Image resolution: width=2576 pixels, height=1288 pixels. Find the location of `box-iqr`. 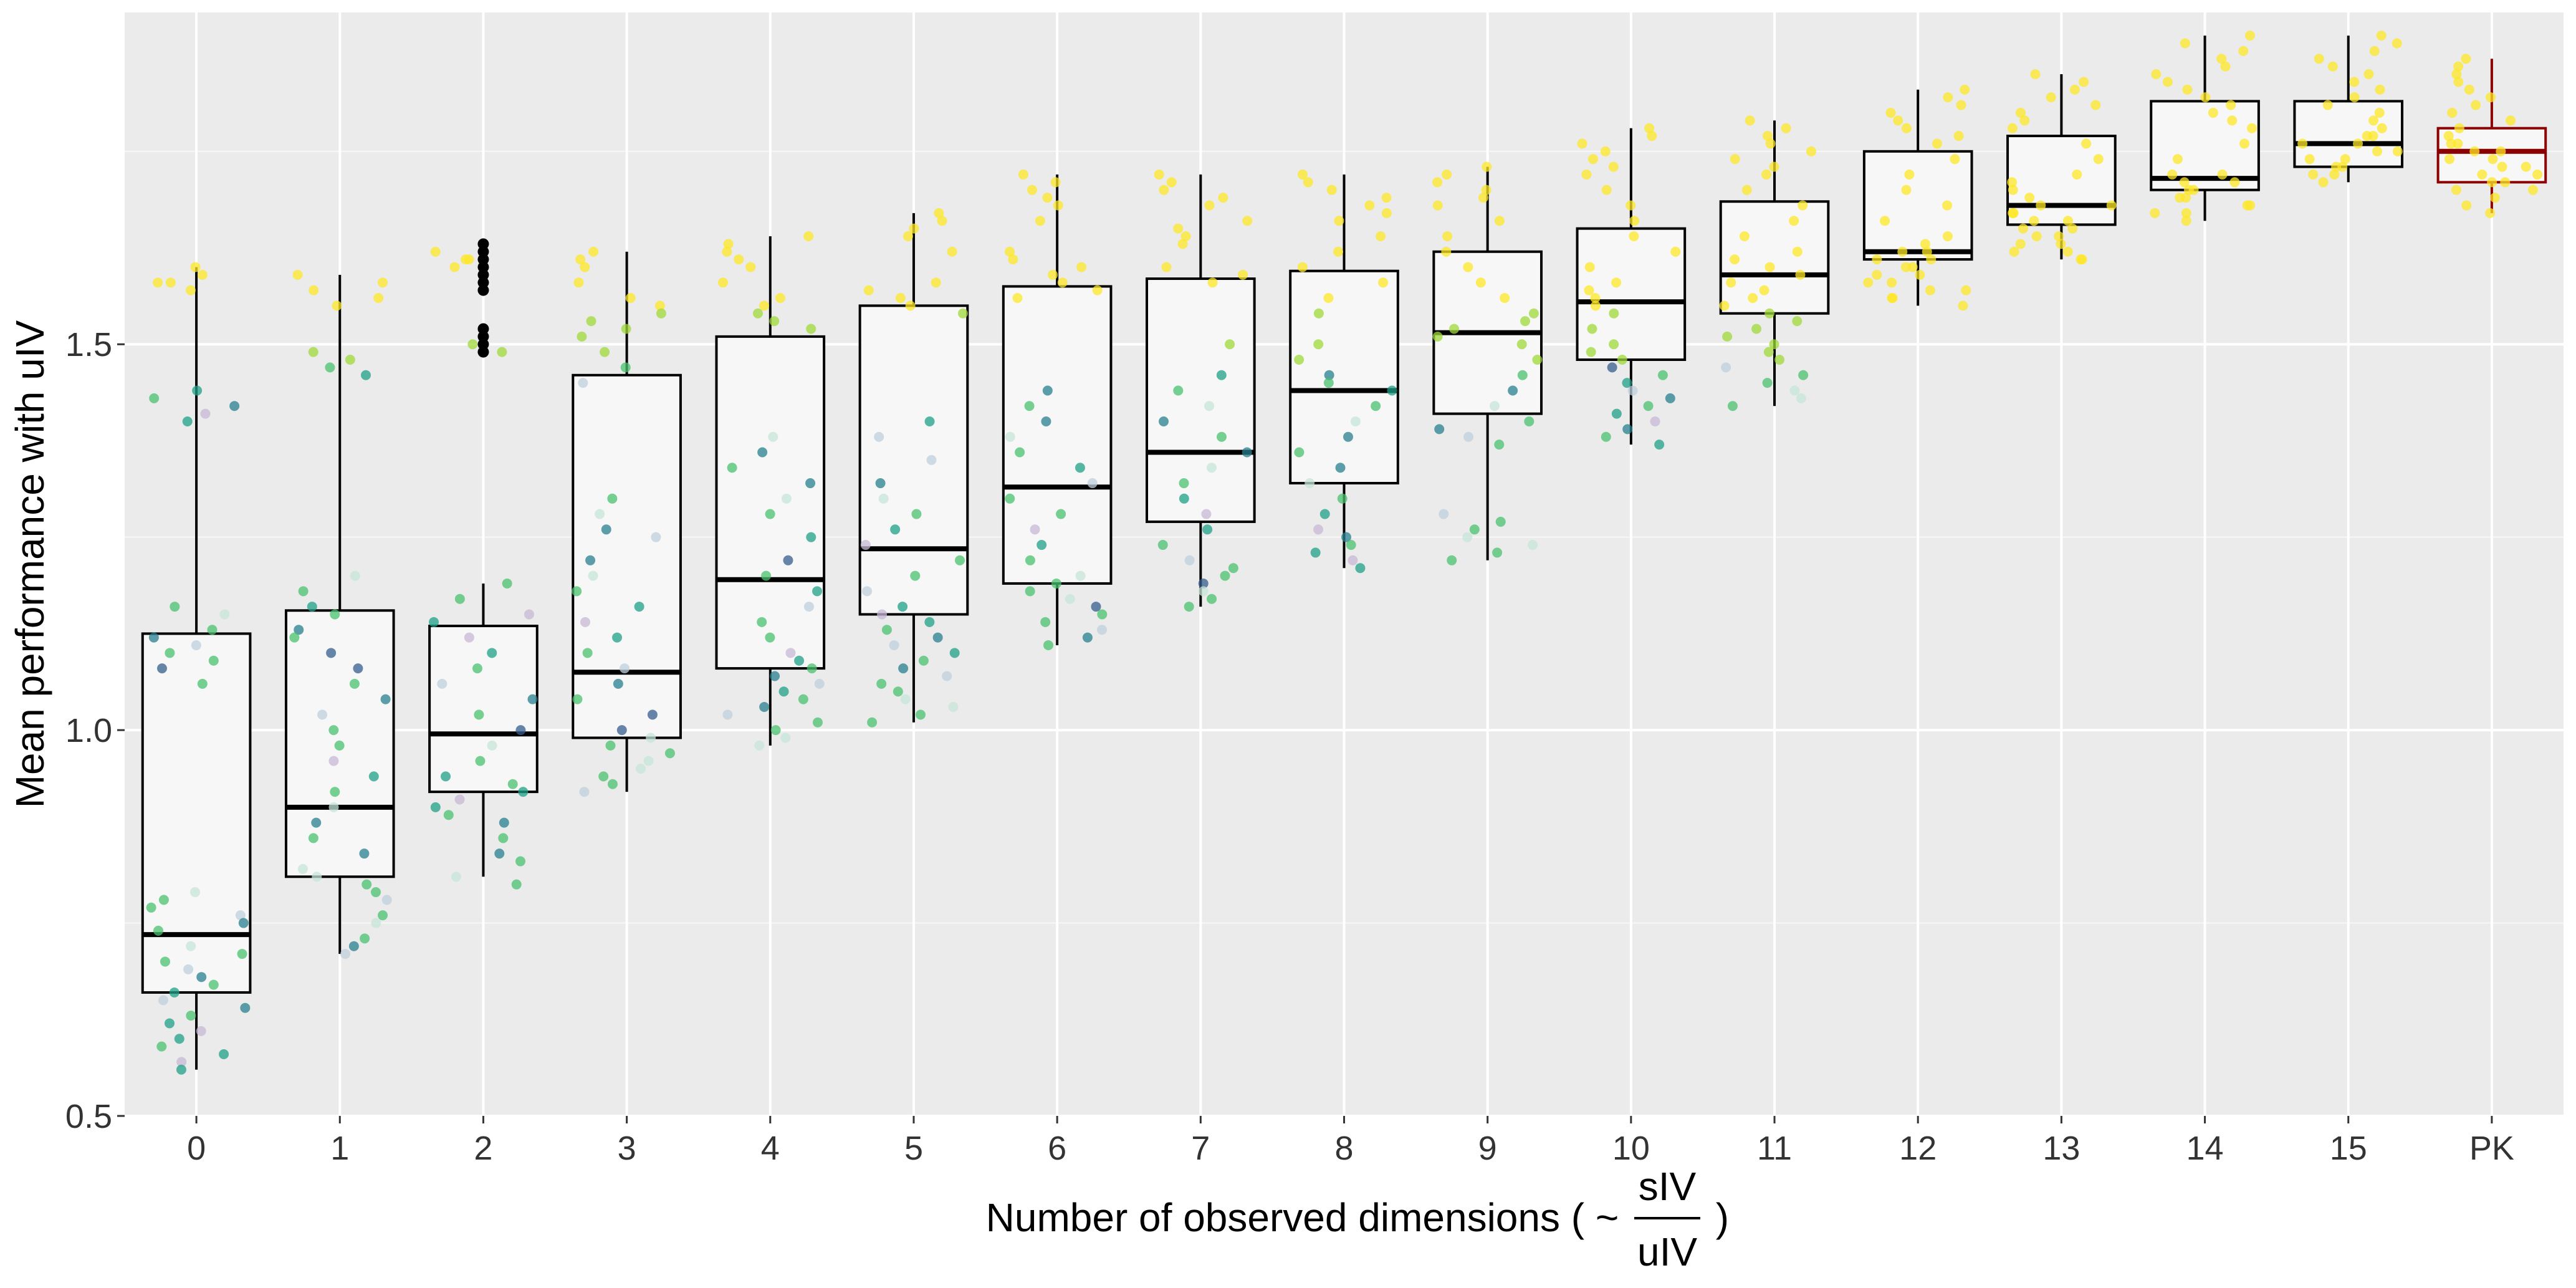

box-iqr is located at coordinates (483, 709).